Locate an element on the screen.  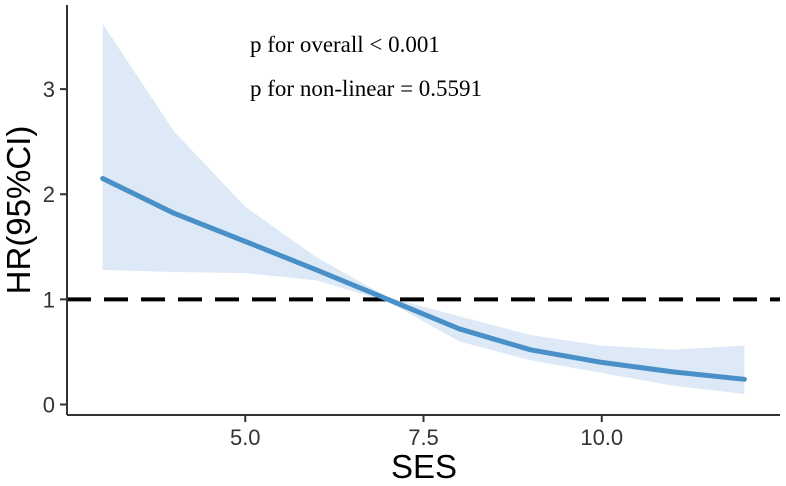
p-overall-annotation: p for overall < 0.001 is located at coordinates (345, 44).